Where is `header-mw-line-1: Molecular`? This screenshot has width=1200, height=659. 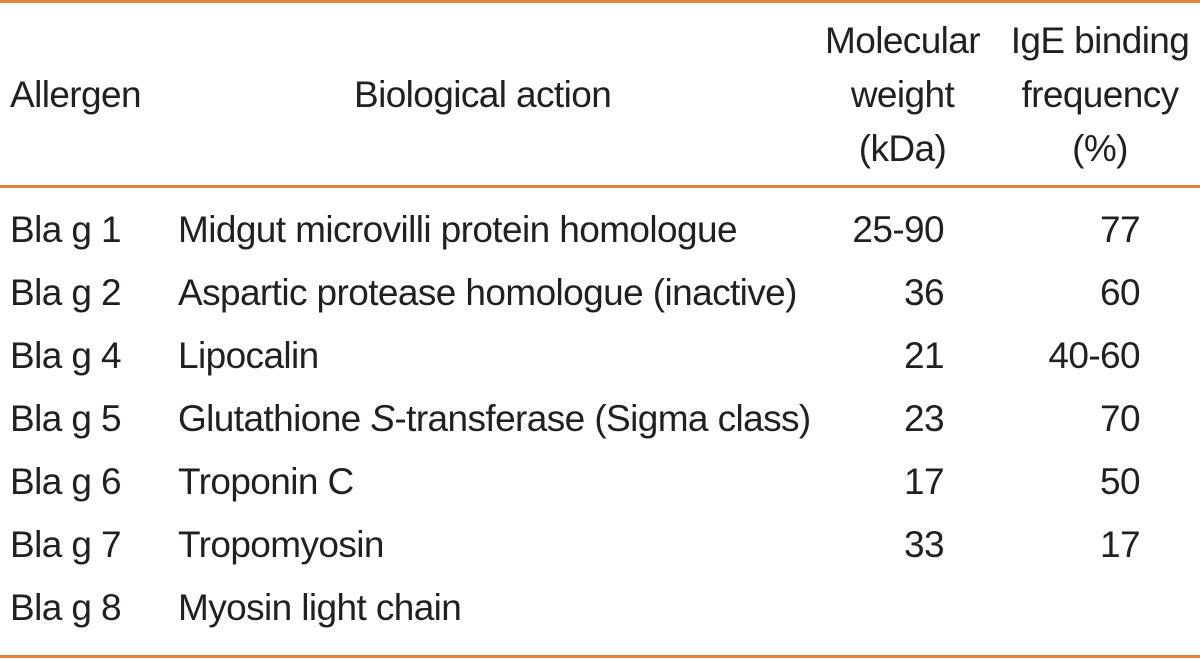 header-mw-line-1: Molecular is located at coordinates (903, 40).